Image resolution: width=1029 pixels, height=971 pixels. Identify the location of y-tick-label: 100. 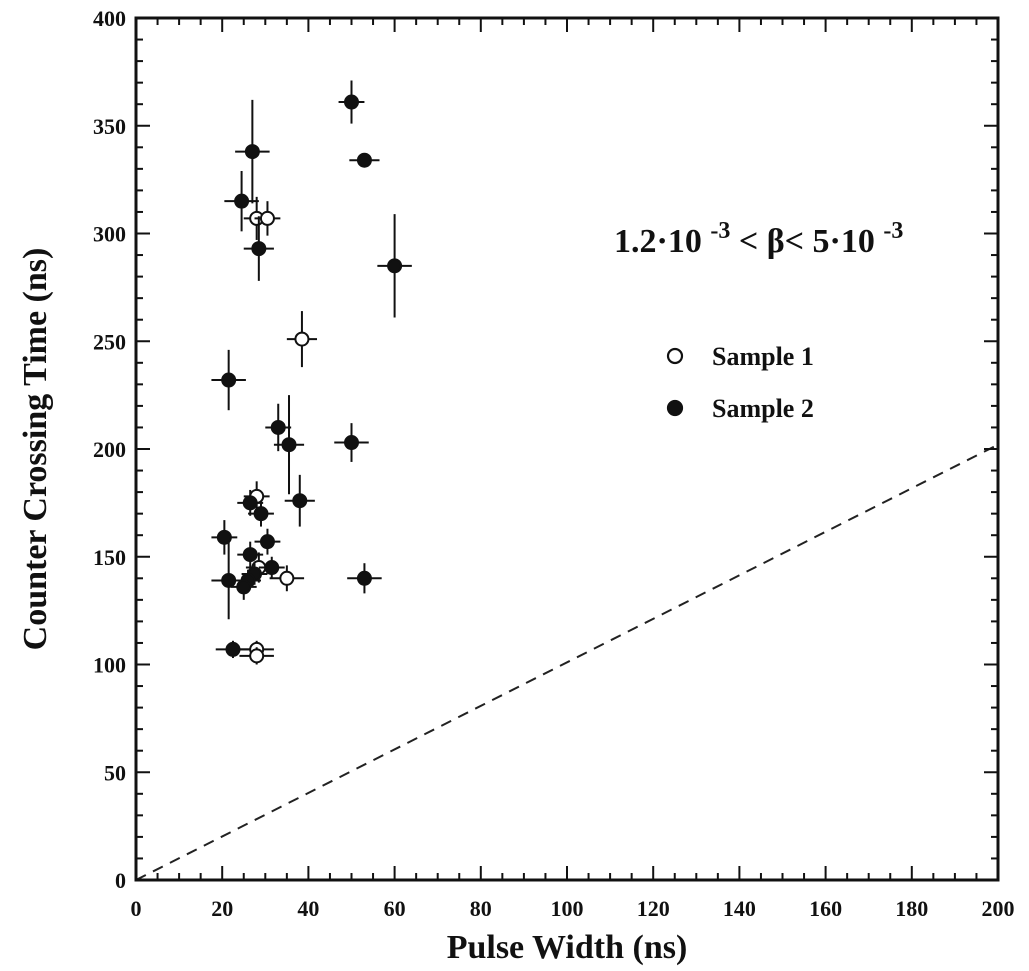
(109, 665).